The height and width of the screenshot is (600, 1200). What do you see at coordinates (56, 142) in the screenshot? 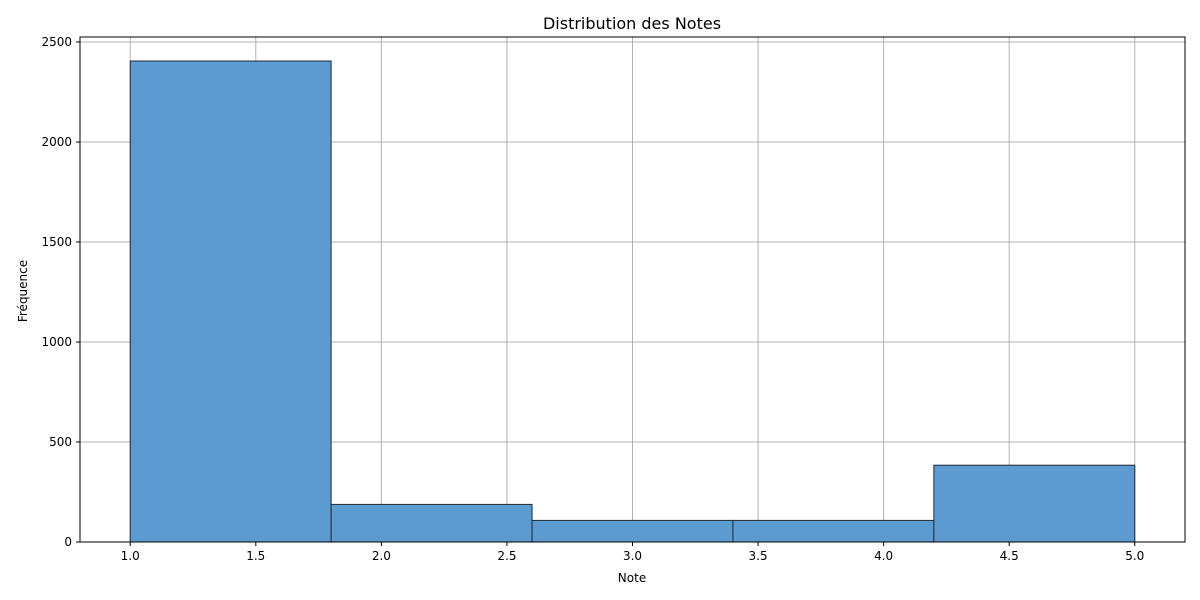
I see `y-tick-label: 2000` at bounding box center [56, 142].